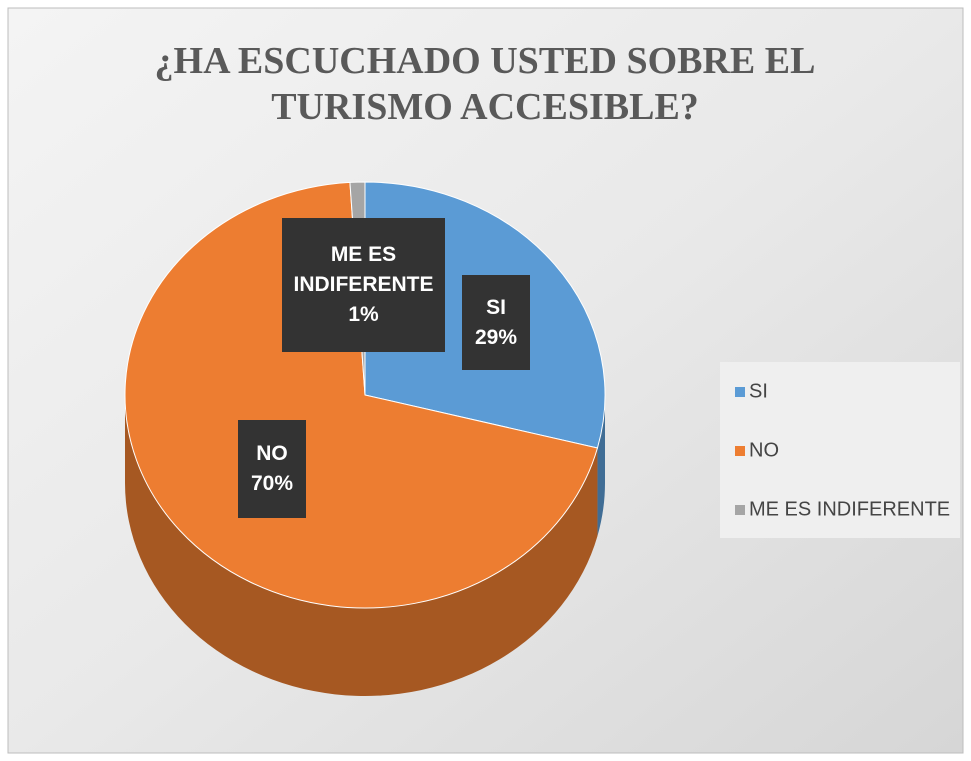 This screenshot has width=971, height=761. I want to click on slice-side, so click(601, 465).